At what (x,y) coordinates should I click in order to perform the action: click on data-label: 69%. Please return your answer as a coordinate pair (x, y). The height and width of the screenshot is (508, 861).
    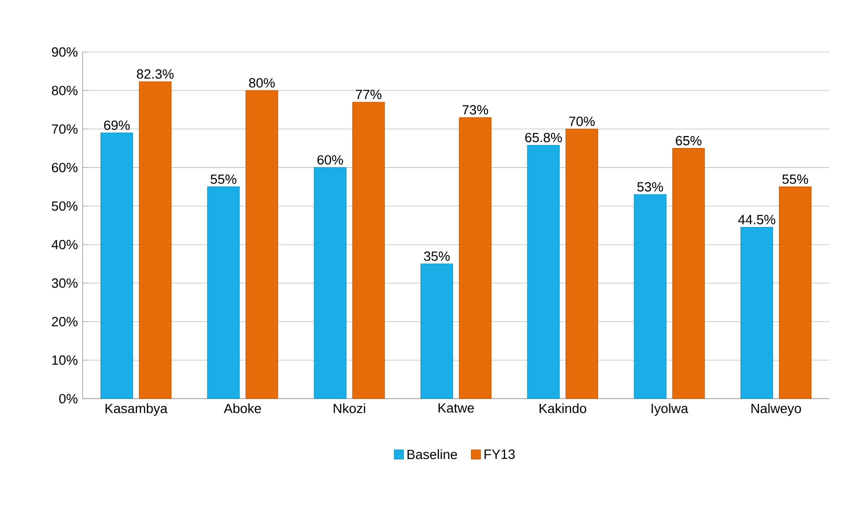
    Looking at the image, I should click on (117, 125).